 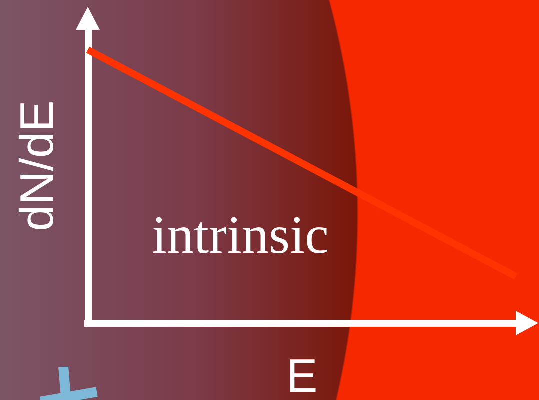 What do you see at coordinates (302, 374) in the screenshot?
I see `x-axis-title: E` at bounding box center [302, 374].